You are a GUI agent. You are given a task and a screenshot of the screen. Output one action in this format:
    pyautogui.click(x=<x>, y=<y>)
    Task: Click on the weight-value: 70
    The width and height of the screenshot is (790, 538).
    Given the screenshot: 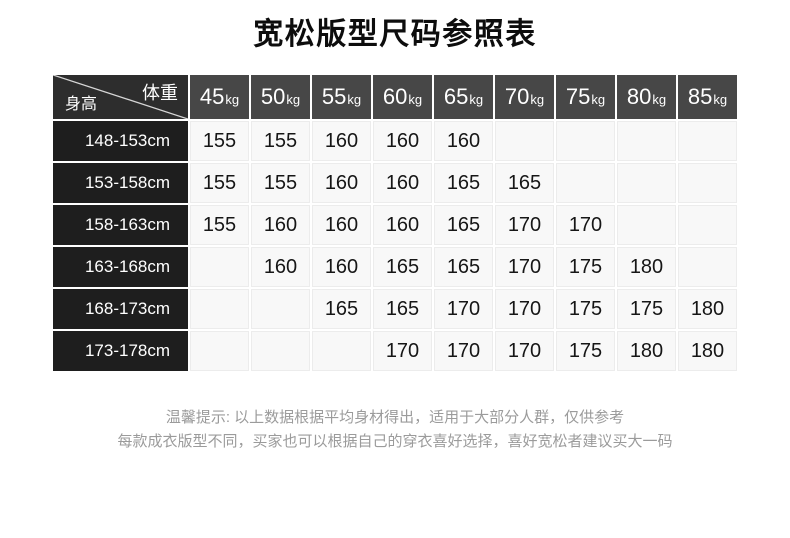 What is the action you would take?
    pyautogui.click(x=517, y=96)
    